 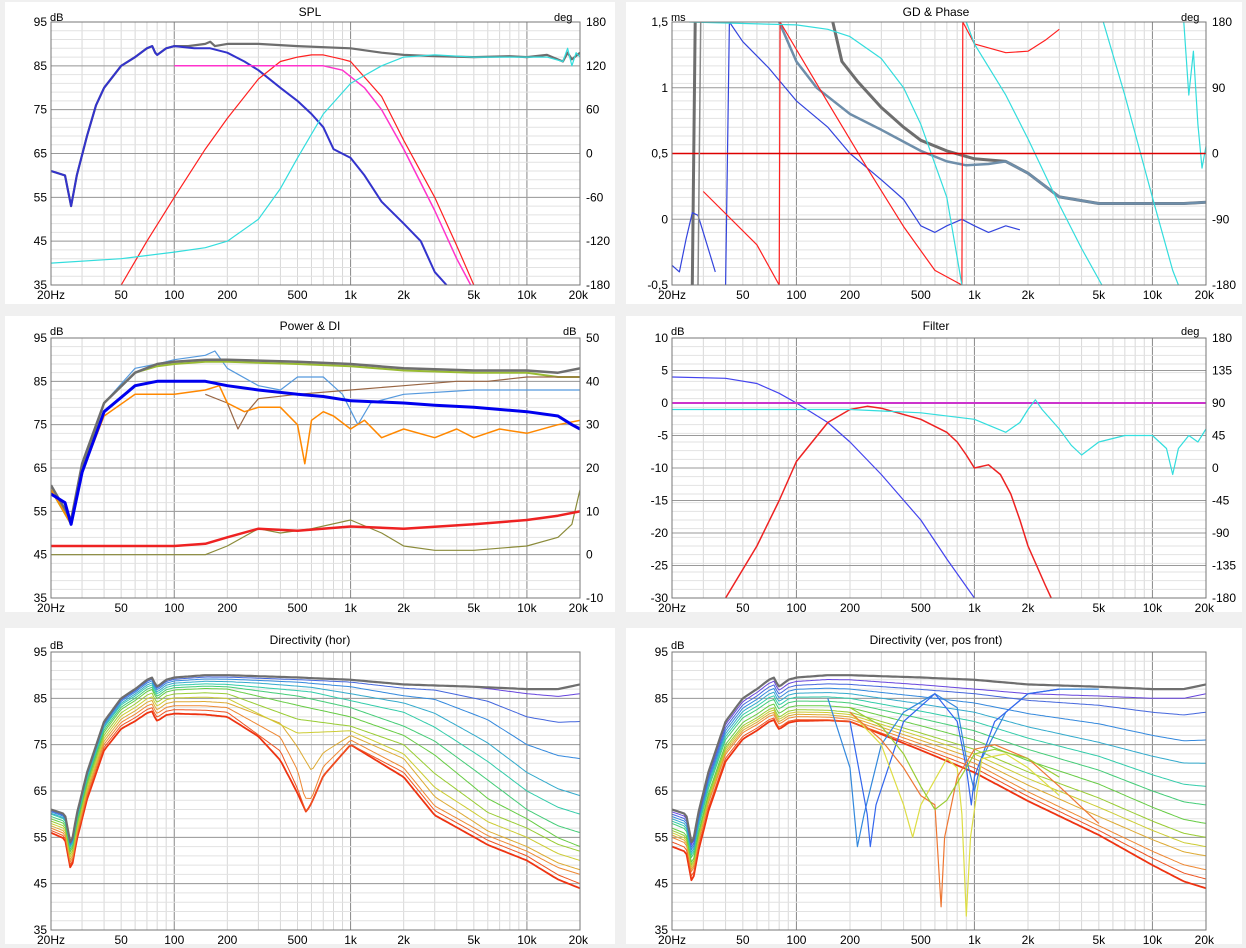 What do you see at coordinates (593, 425) in the screenshot?
I see `y2-tick-label: 30` at bounding box center [593, 425].